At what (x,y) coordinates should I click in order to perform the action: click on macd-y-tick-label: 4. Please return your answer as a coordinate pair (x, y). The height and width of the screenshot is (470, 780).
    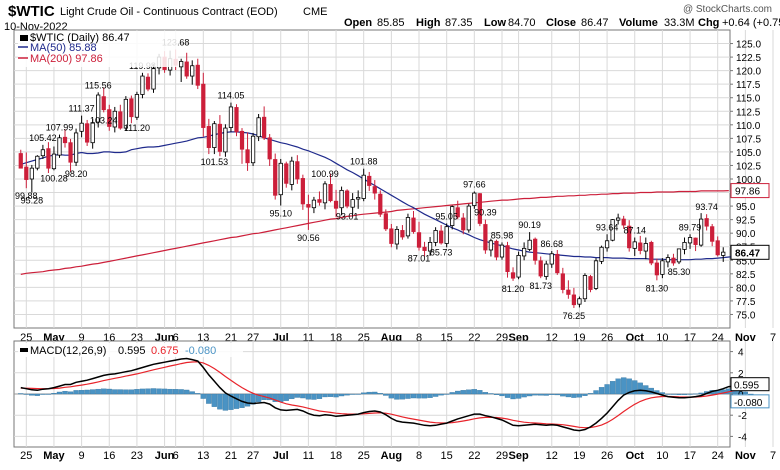
    Looking at the image, I should click on (741, 353).